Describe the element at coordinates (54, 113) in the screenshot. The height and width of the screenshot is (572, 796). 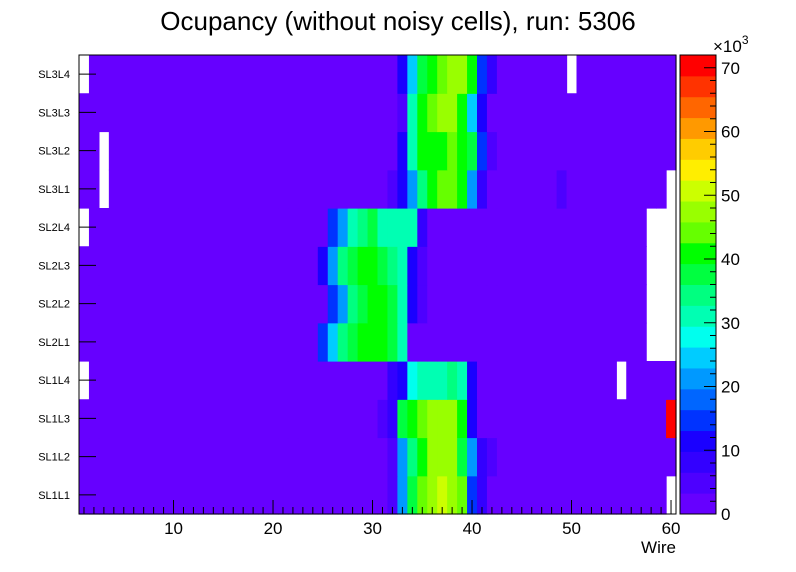
I see `y-tick-label: SL3L3` at that location.